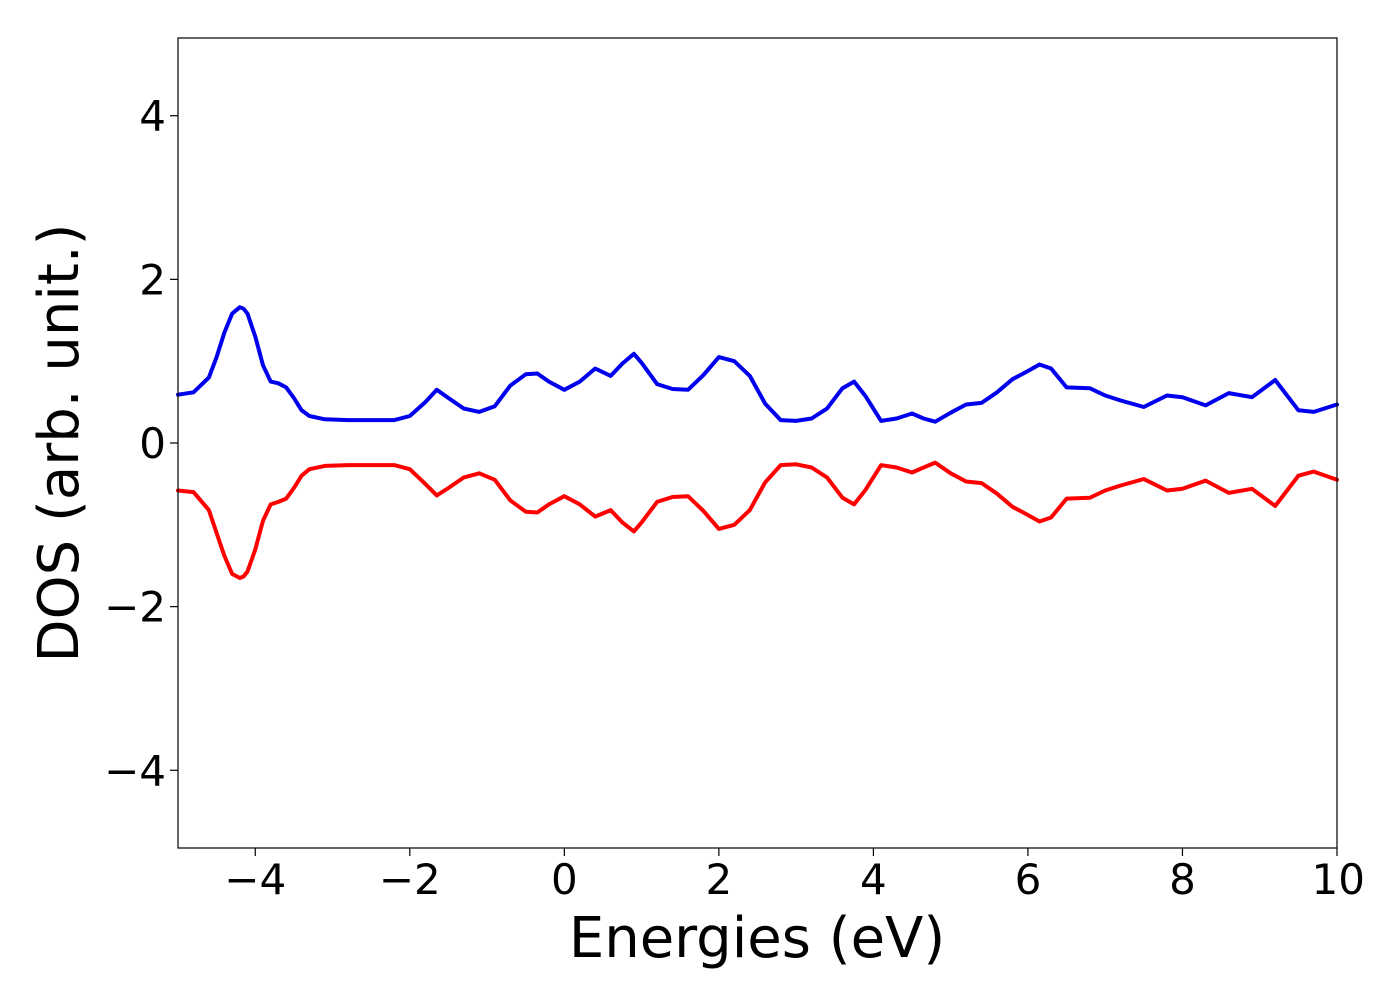  What do you see at coordinates (152, 279) in the screenshot?
I see `y-tick-label: 2` at bounding box center [152, 279].